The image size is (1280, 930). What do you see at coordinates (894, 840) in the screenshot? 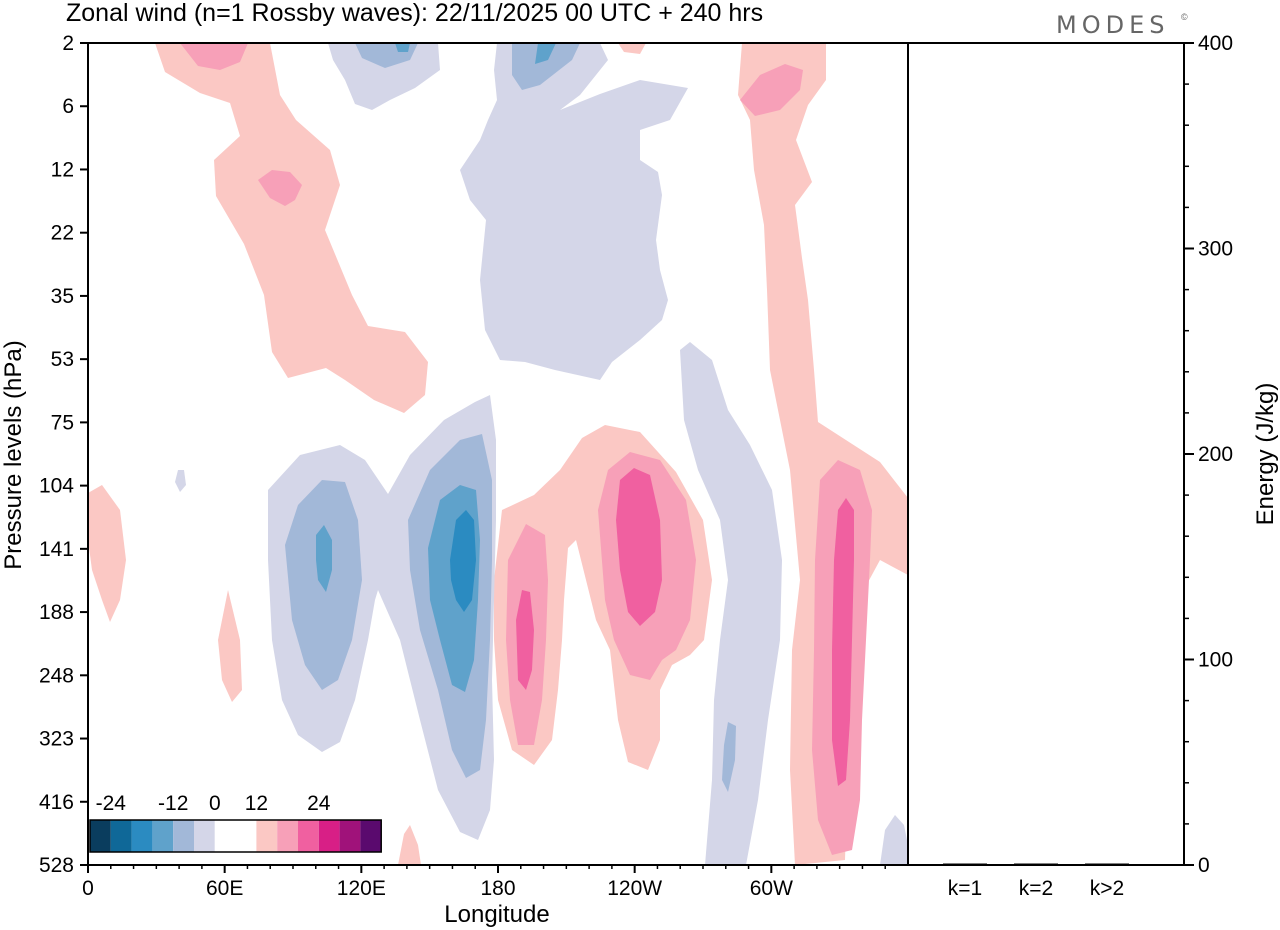
I see `blue-bottom-right` at bounding box center [894, 840].